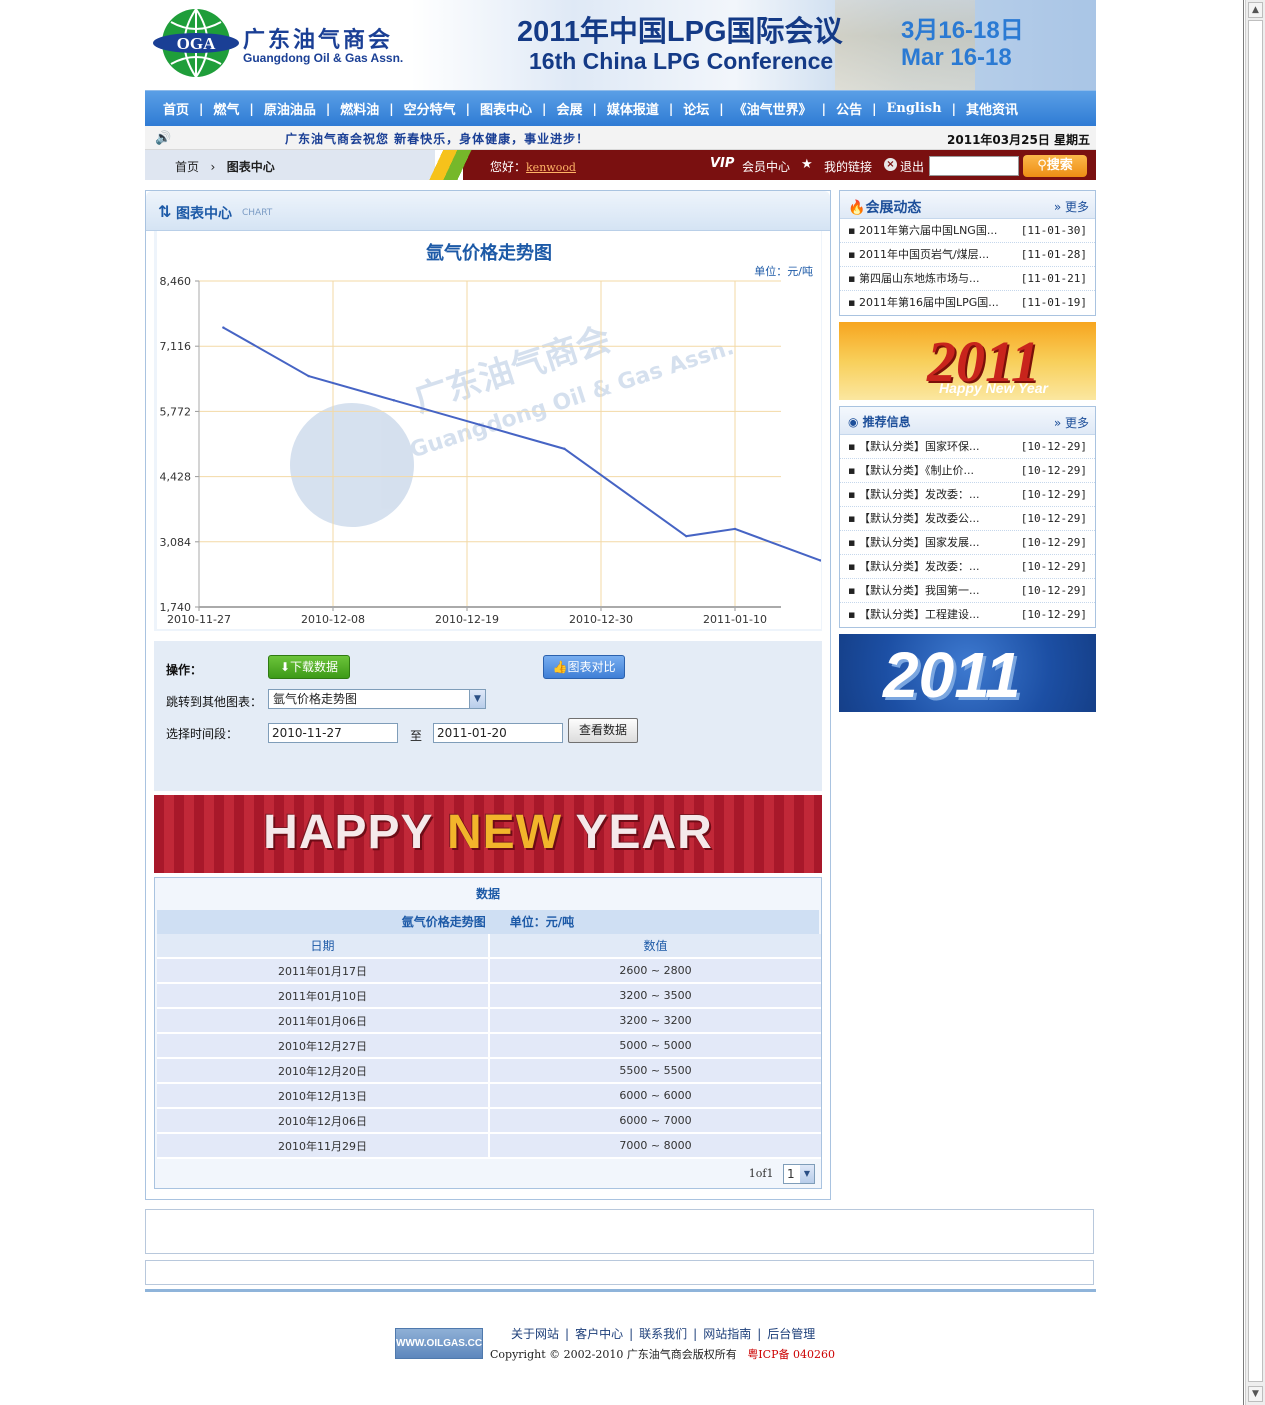 The height and width of the screenshot is (1405, 1265). What do you see at coordinates (1055, 166) in the screenshot?
I see `search-button: ⚲搜索` at bounding box center [1055, 166].